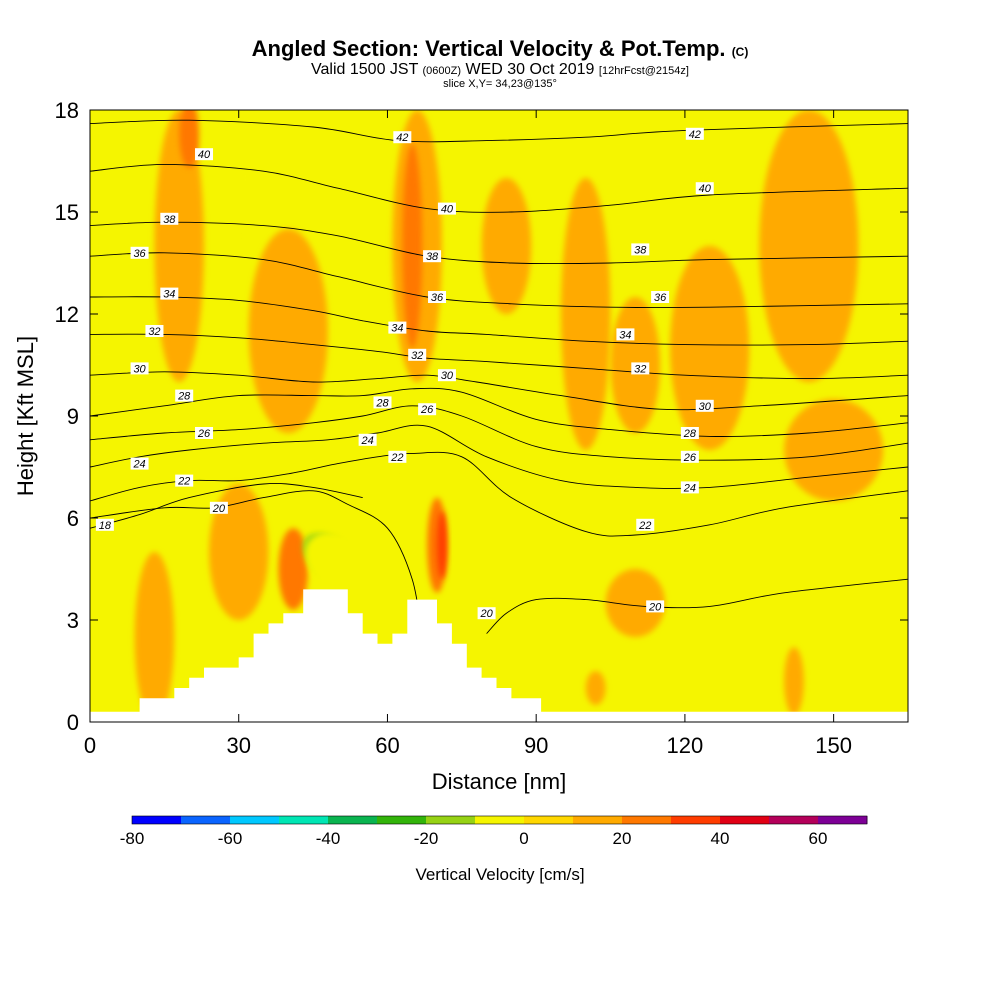 The height and width of the screenshot is (1000, 1000). Describe the element at coordinates (685, 745) in the screenshot. I see `x-tick-label: 120` at that location.